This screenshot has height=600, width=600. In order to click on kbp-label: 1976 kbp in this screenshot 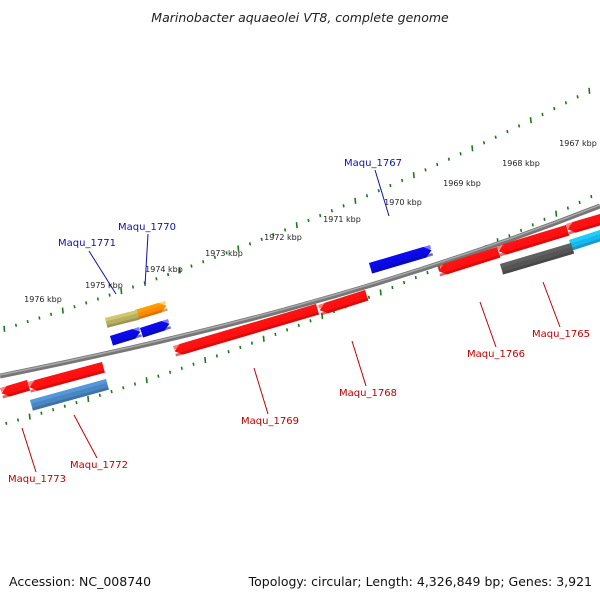, I will do `click(43, 299)`.